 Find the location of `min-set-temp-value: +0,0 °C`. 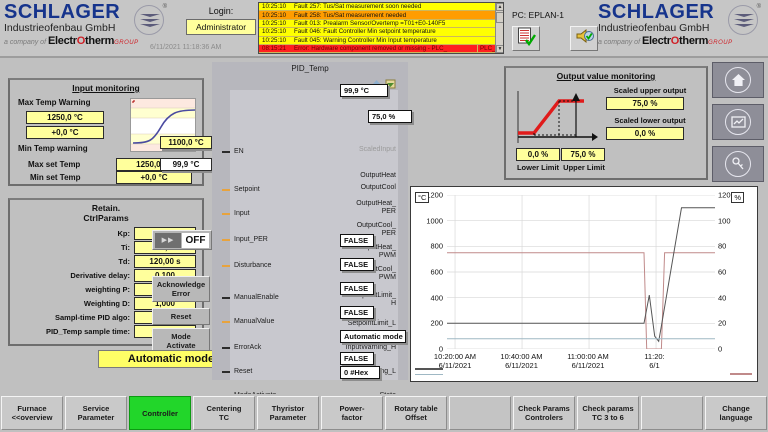

min-set-temp-value: +0,0 °C is located at coordinates (154, 177).